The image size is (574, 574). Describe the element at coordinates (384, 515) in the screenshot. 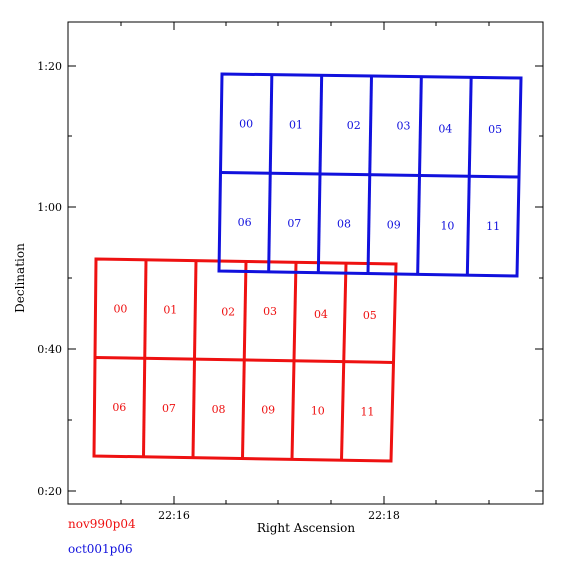

I see `x-tick-label: 22:18` at that location.